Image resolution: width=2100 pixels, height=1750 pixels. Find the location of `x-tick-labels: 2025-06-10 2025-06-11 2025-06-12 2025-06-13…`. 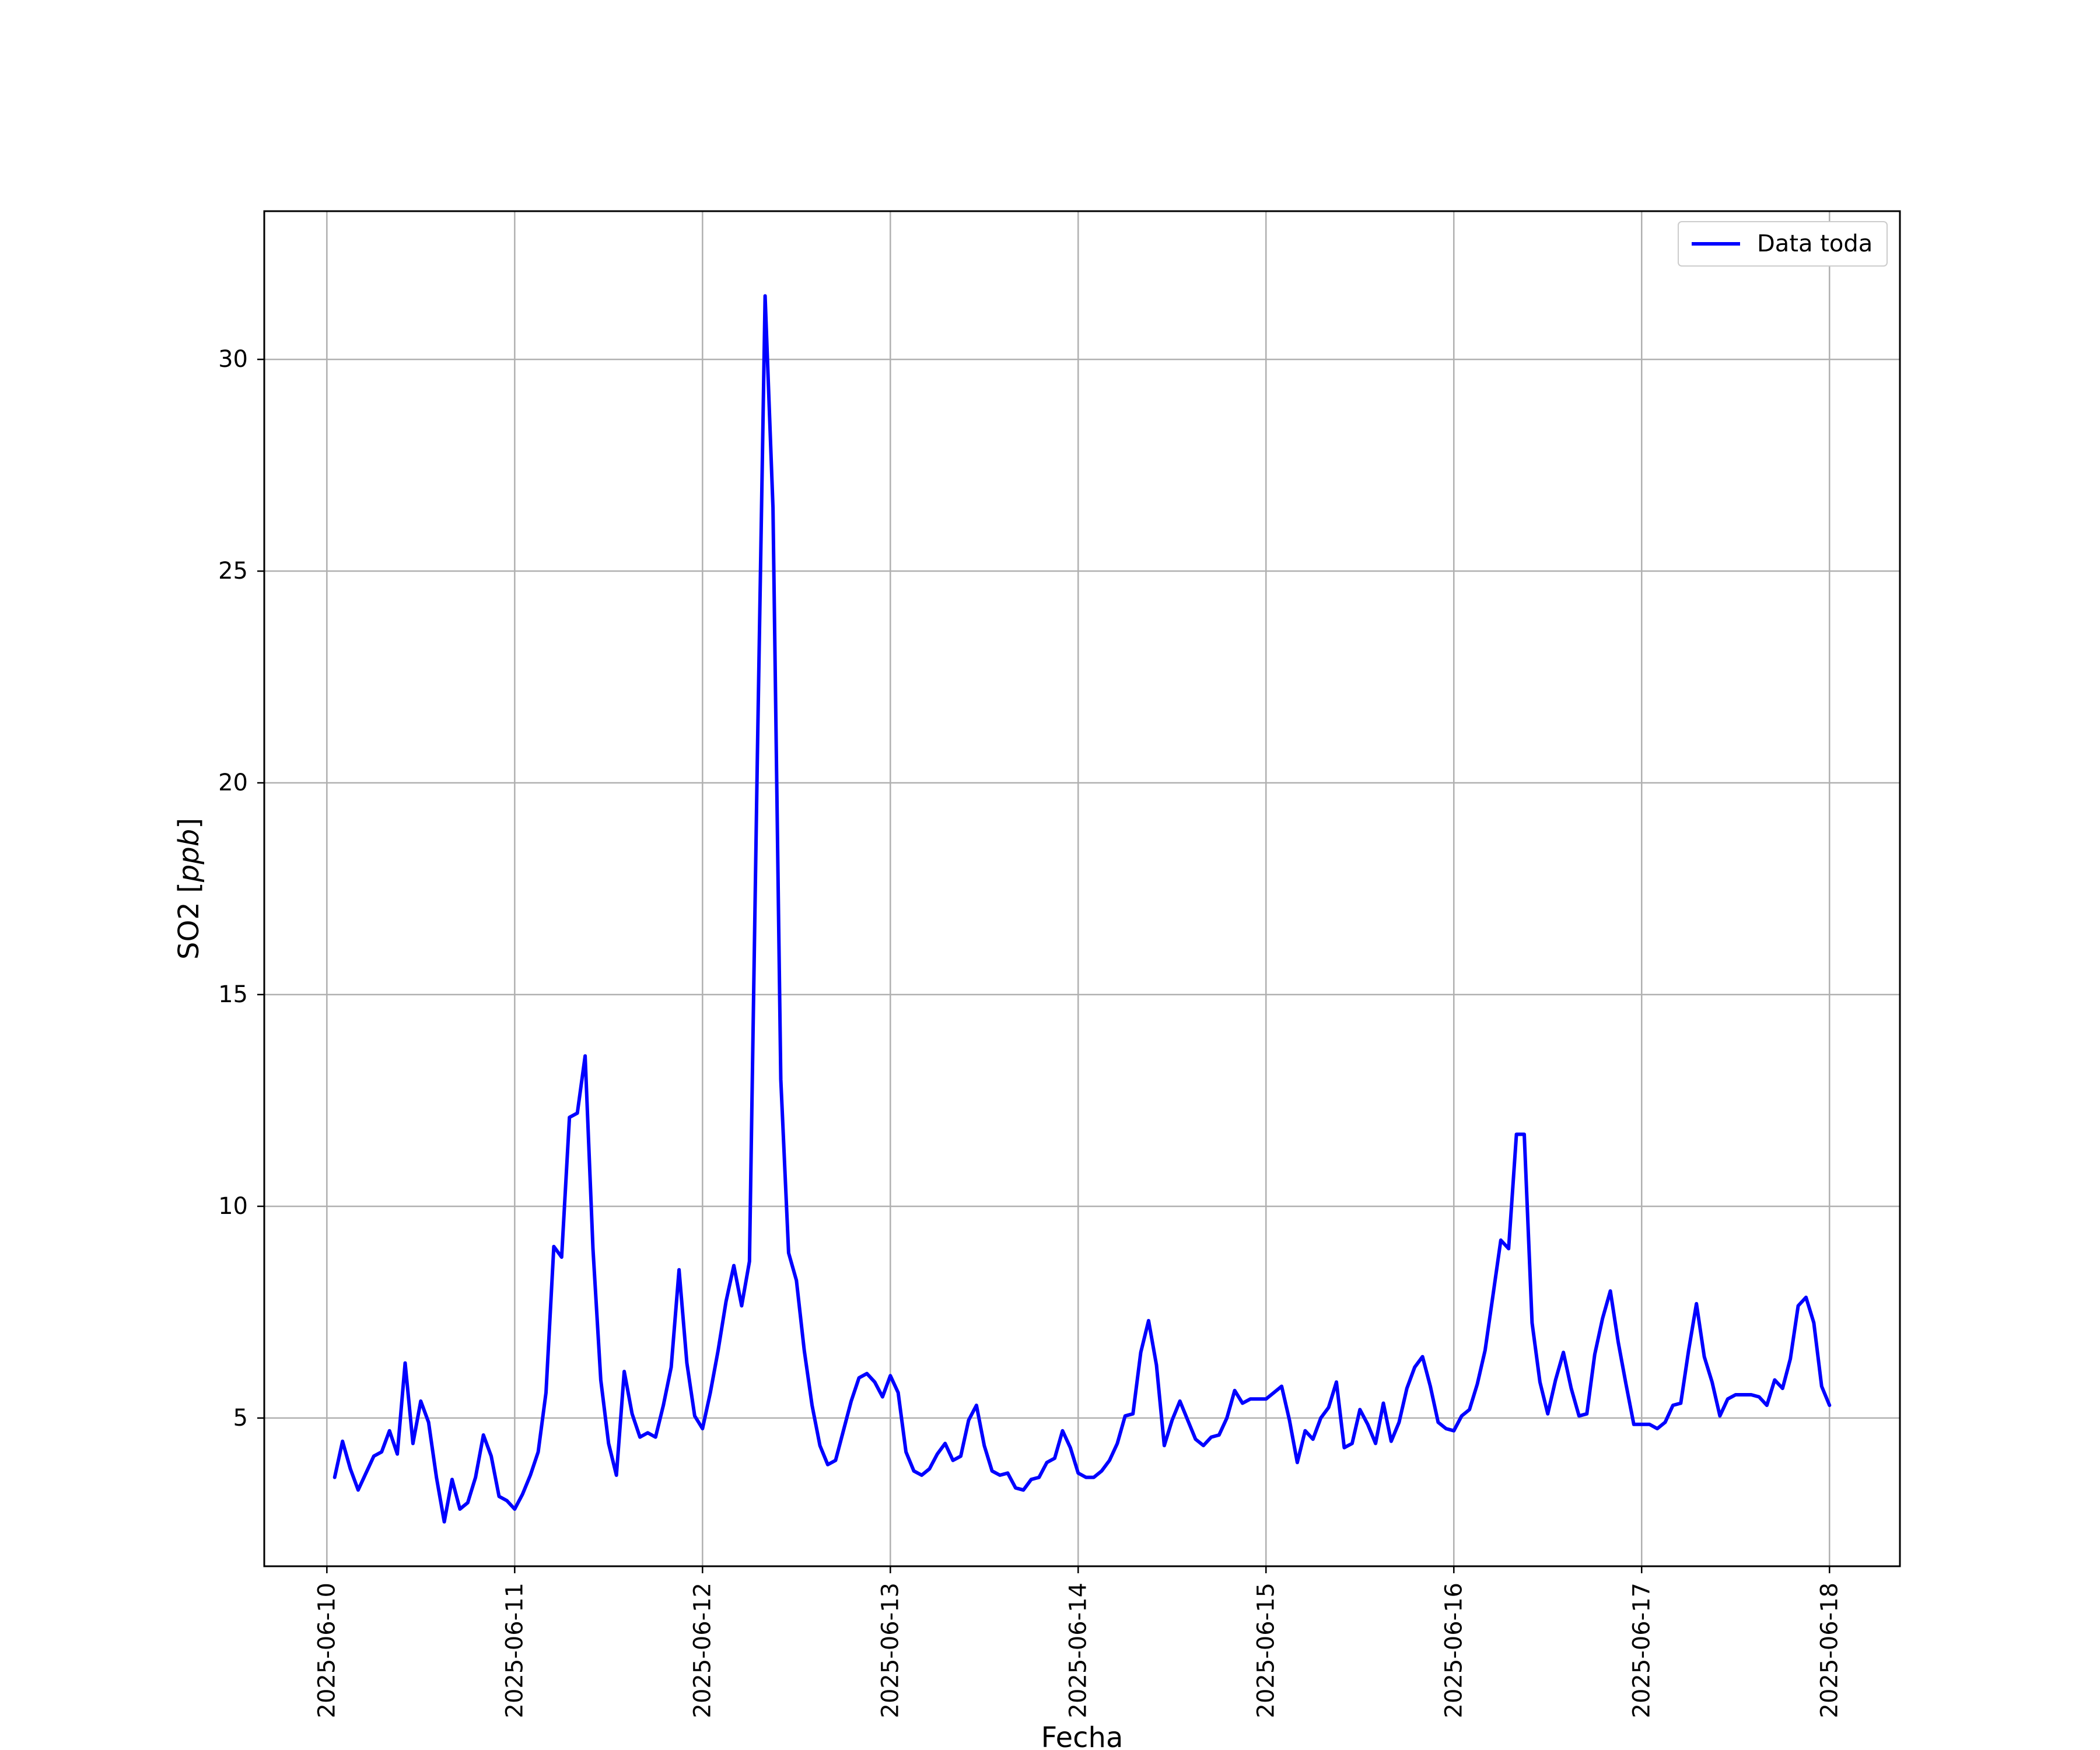

x-tick-labels: 2025-06-10 2025-06-11 2025-06-12 2025-06-13… is located at coordinates (1078, 1650).